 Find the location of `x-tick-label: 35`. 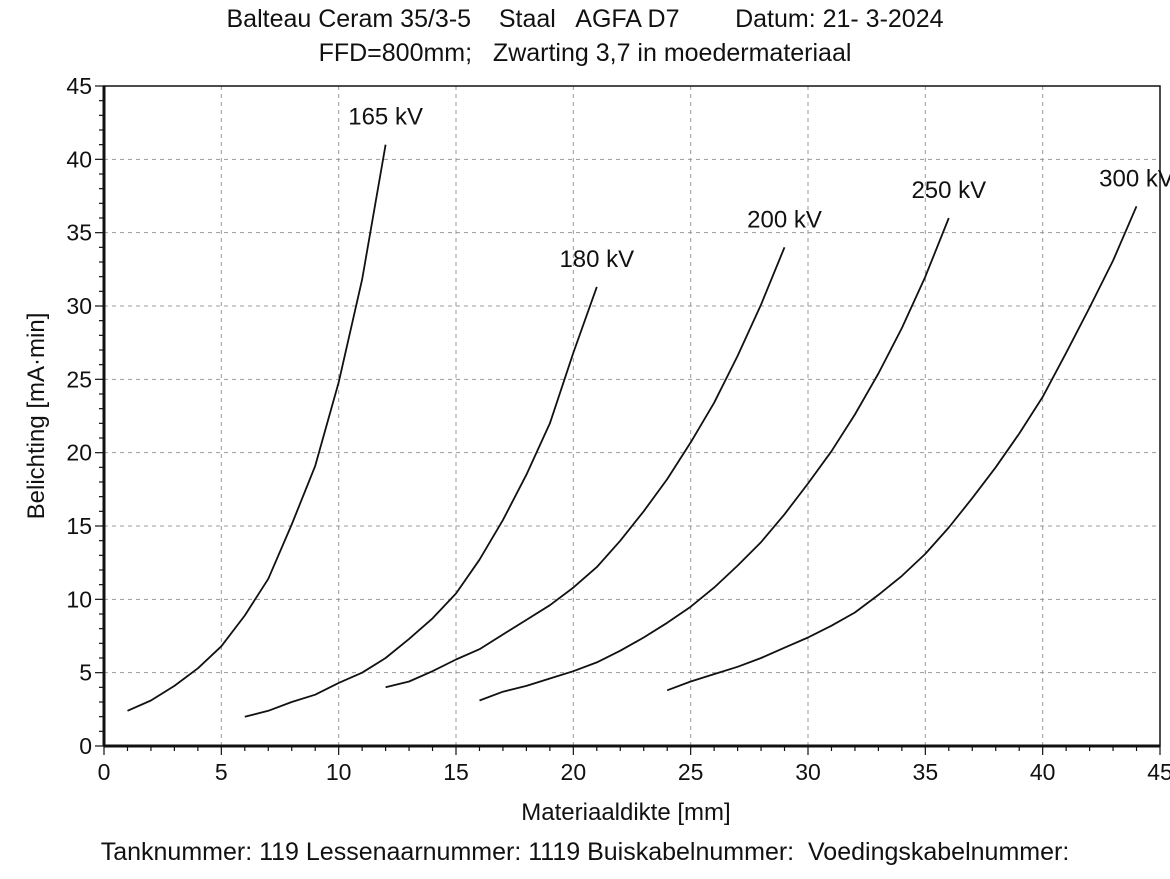

x-tick-label: 35 is located at coordinates (926, 772).